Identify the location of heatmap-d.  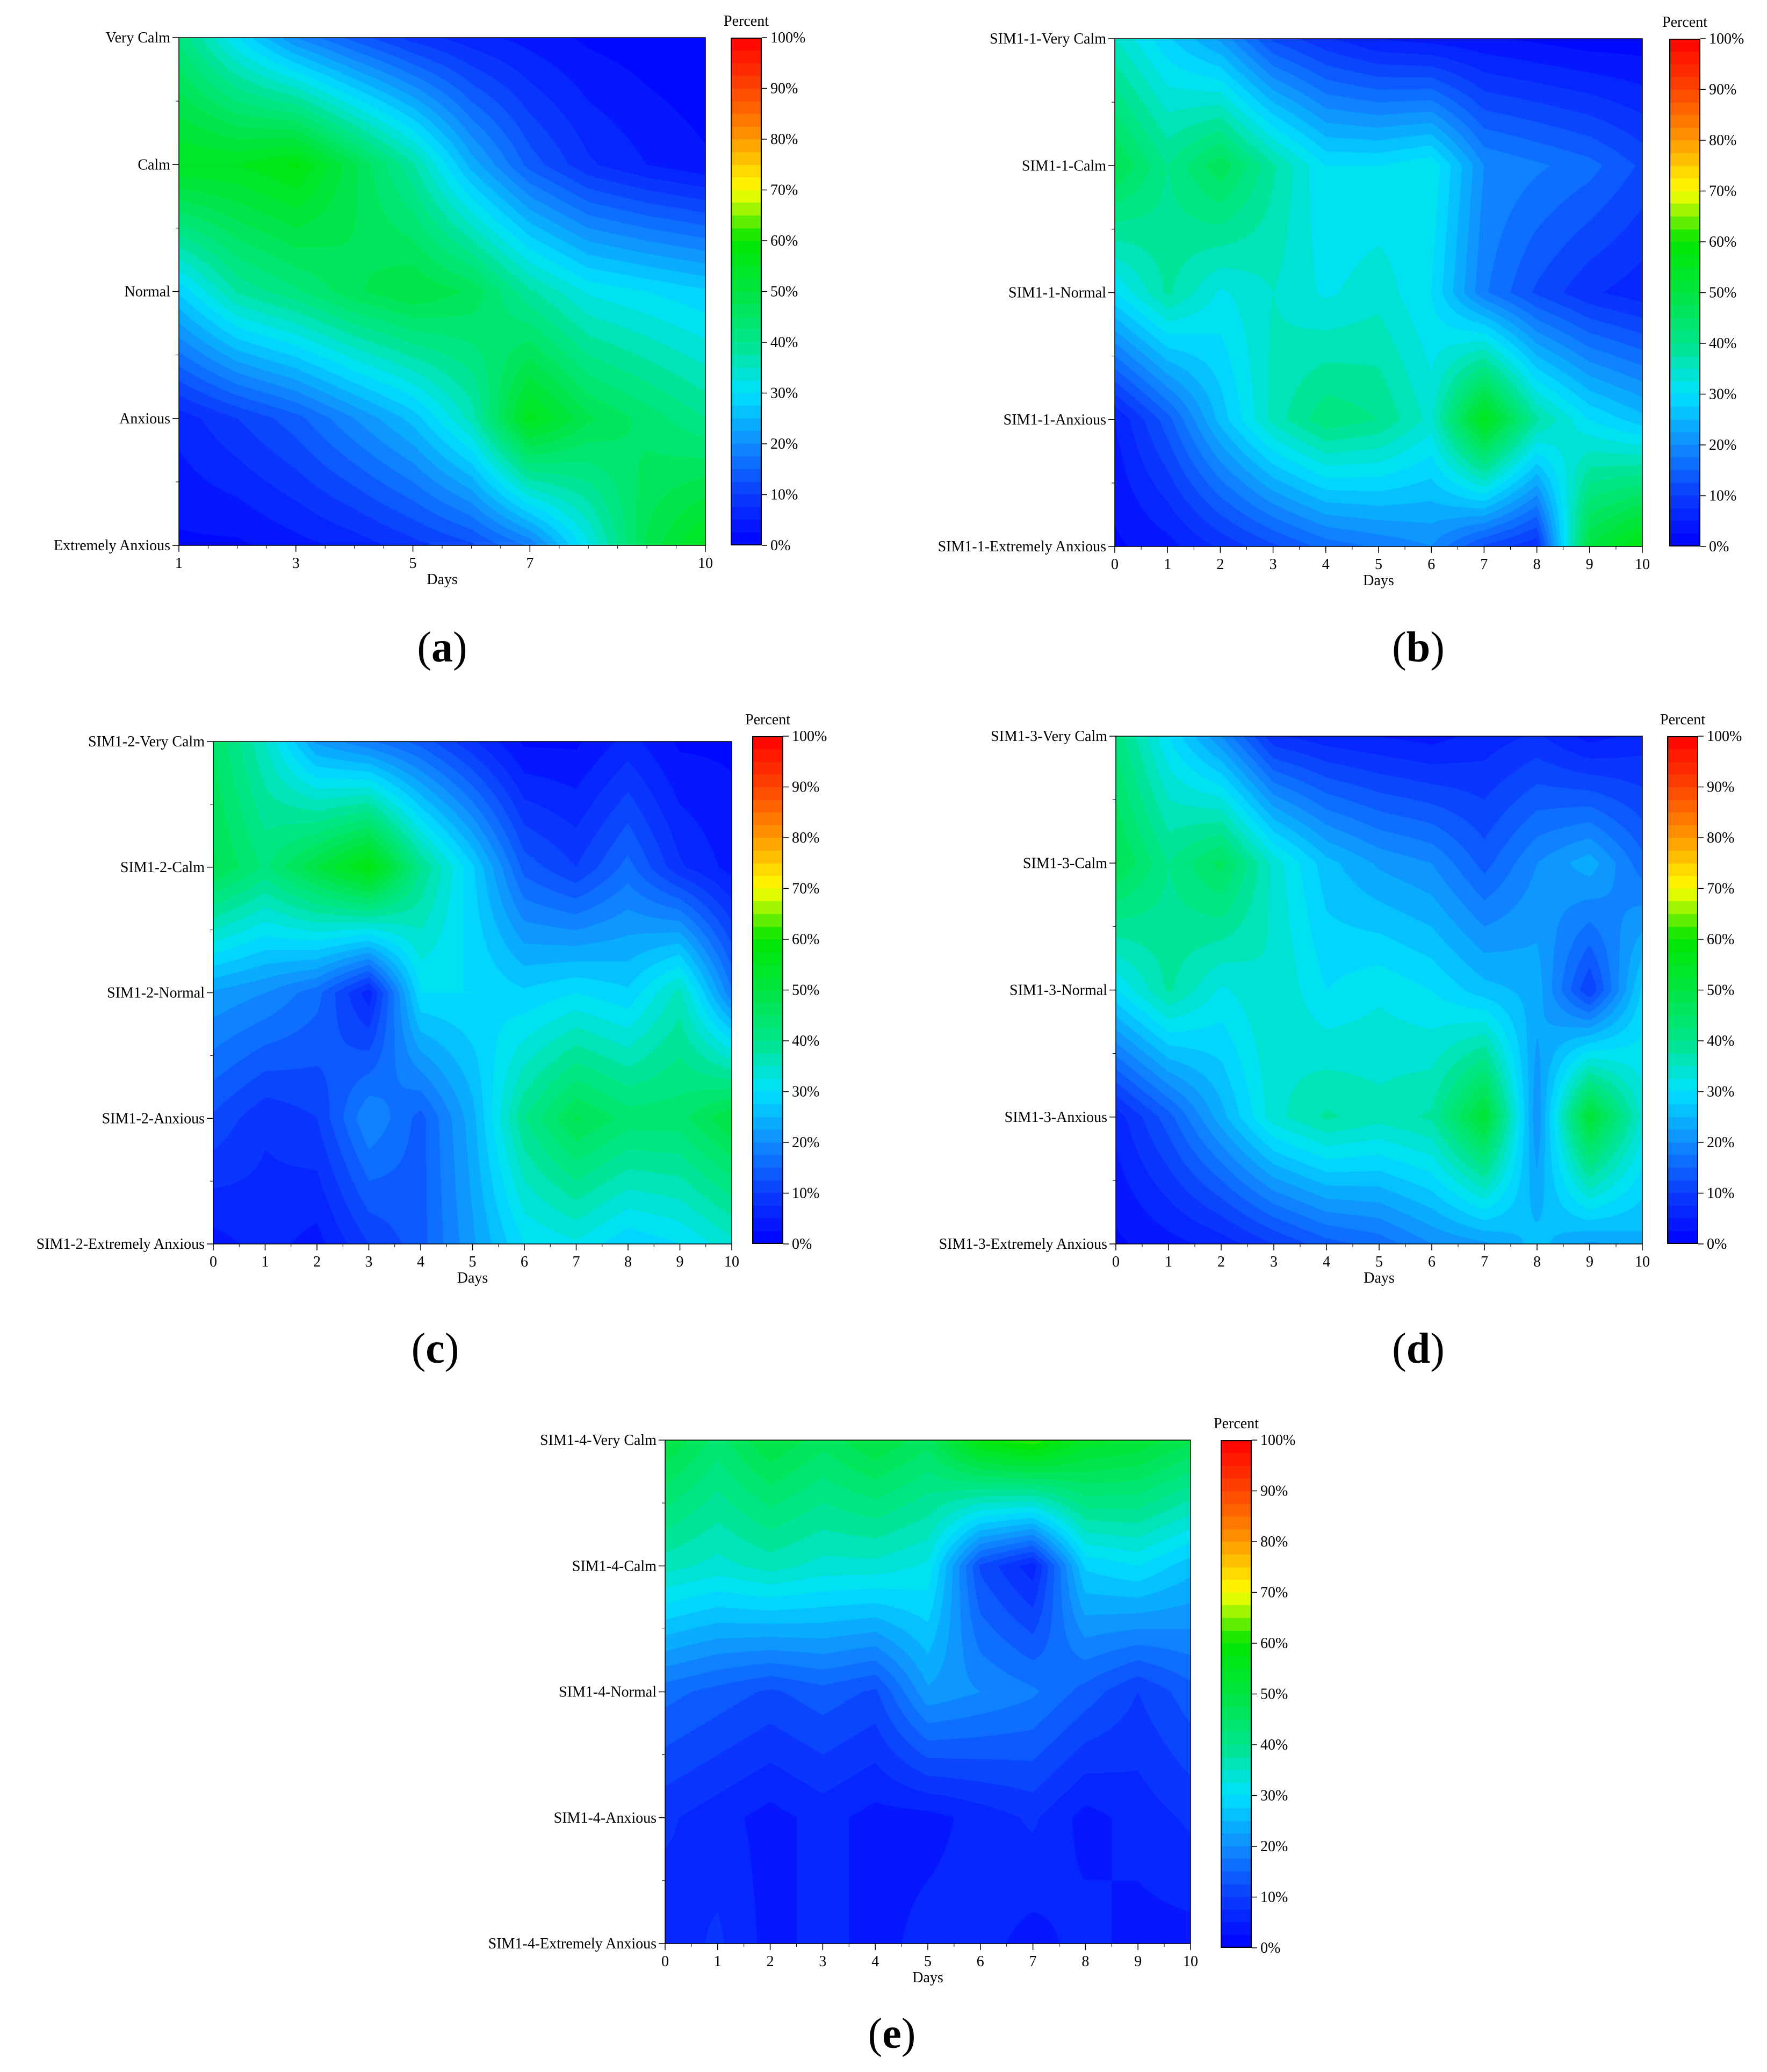
(1379, 990).